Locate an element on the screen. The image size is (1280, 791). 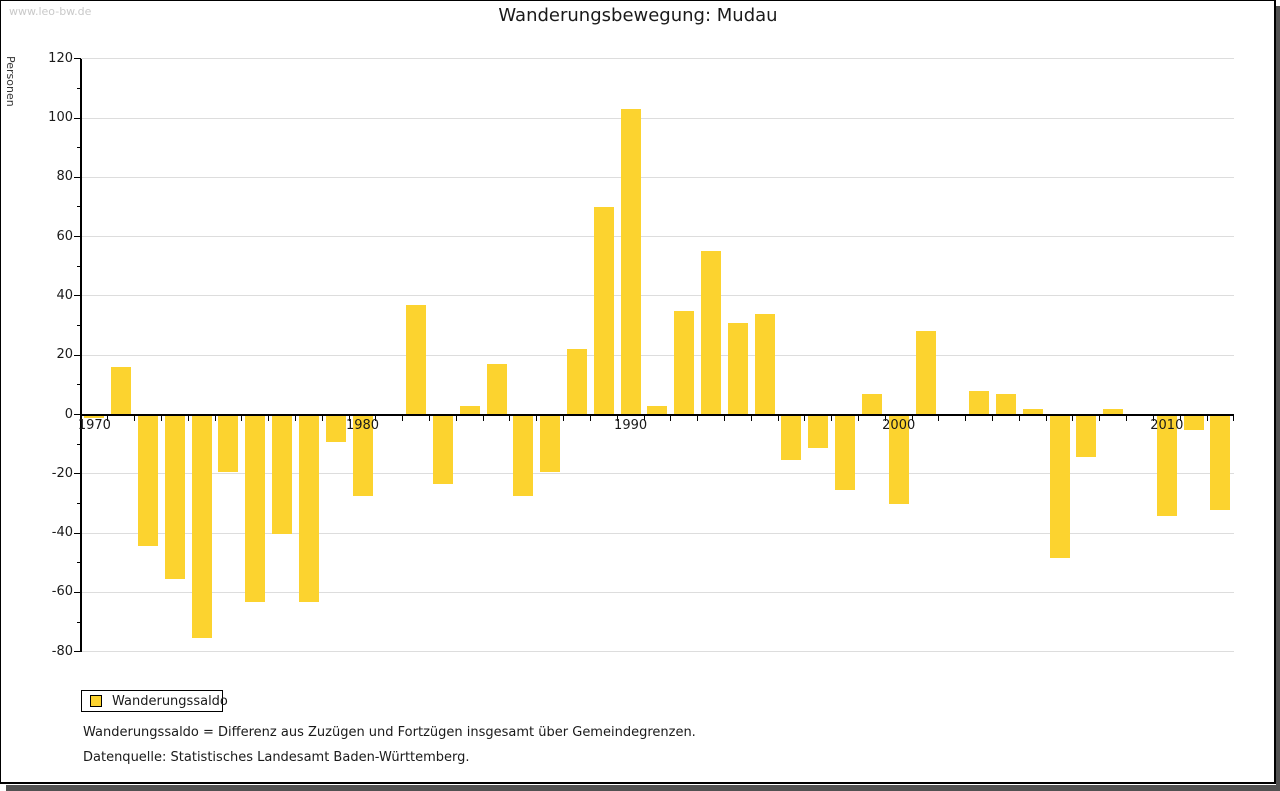
bar-1985 is located at coordinates (496, 389).